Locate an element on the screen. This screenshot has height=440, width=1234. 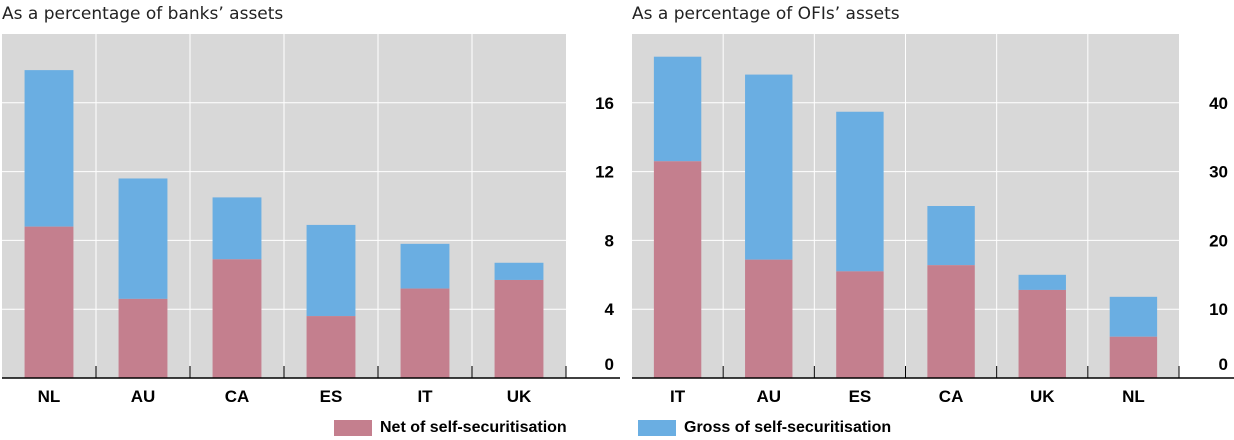
legend-net-swatch is located at coordinates (353, 428).